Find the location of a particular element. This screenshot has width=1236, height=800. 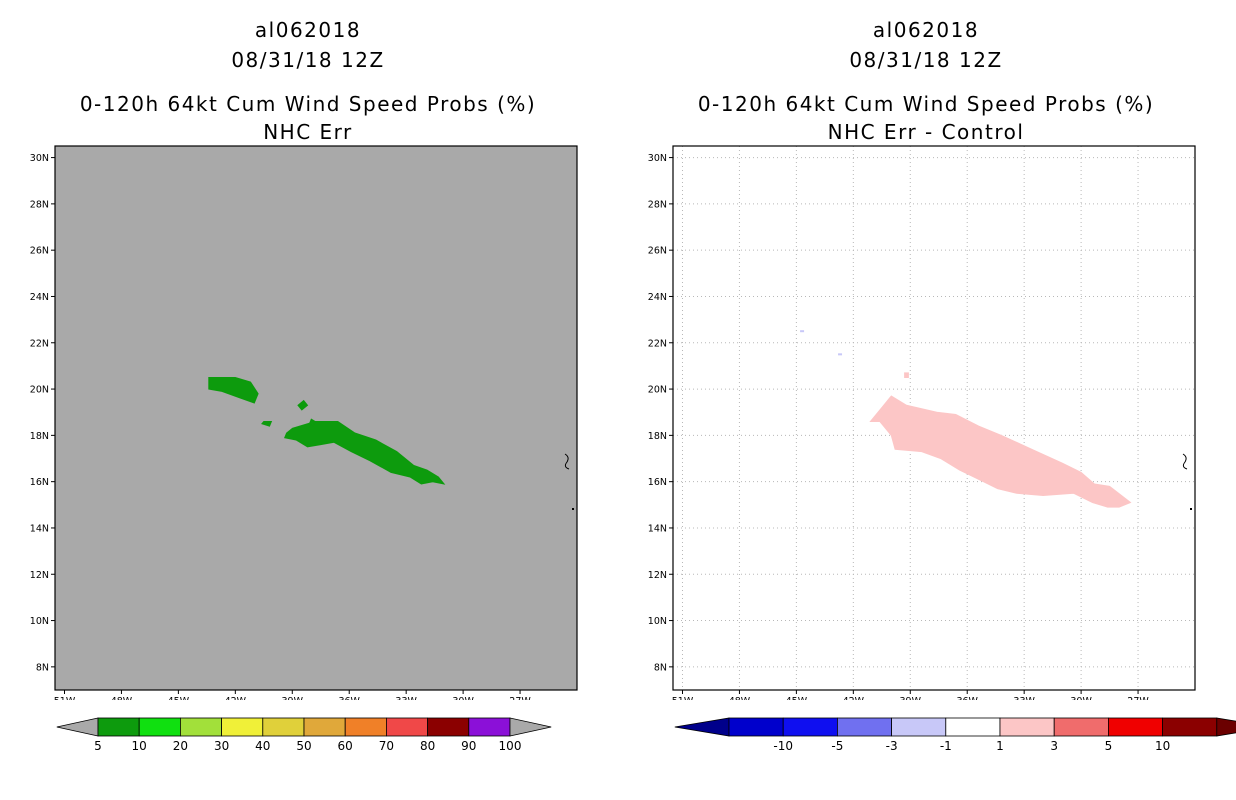

left-x-tick-label: 45W is located at coordinates (179, 698).